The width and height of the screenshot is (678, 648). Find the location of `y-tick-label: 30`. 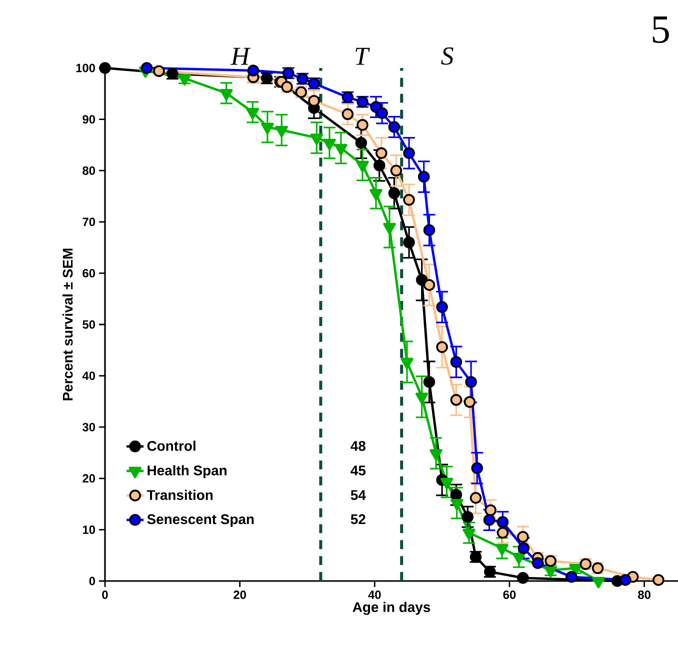

y-tick-label: 30 is located at coordinates (89, 427).